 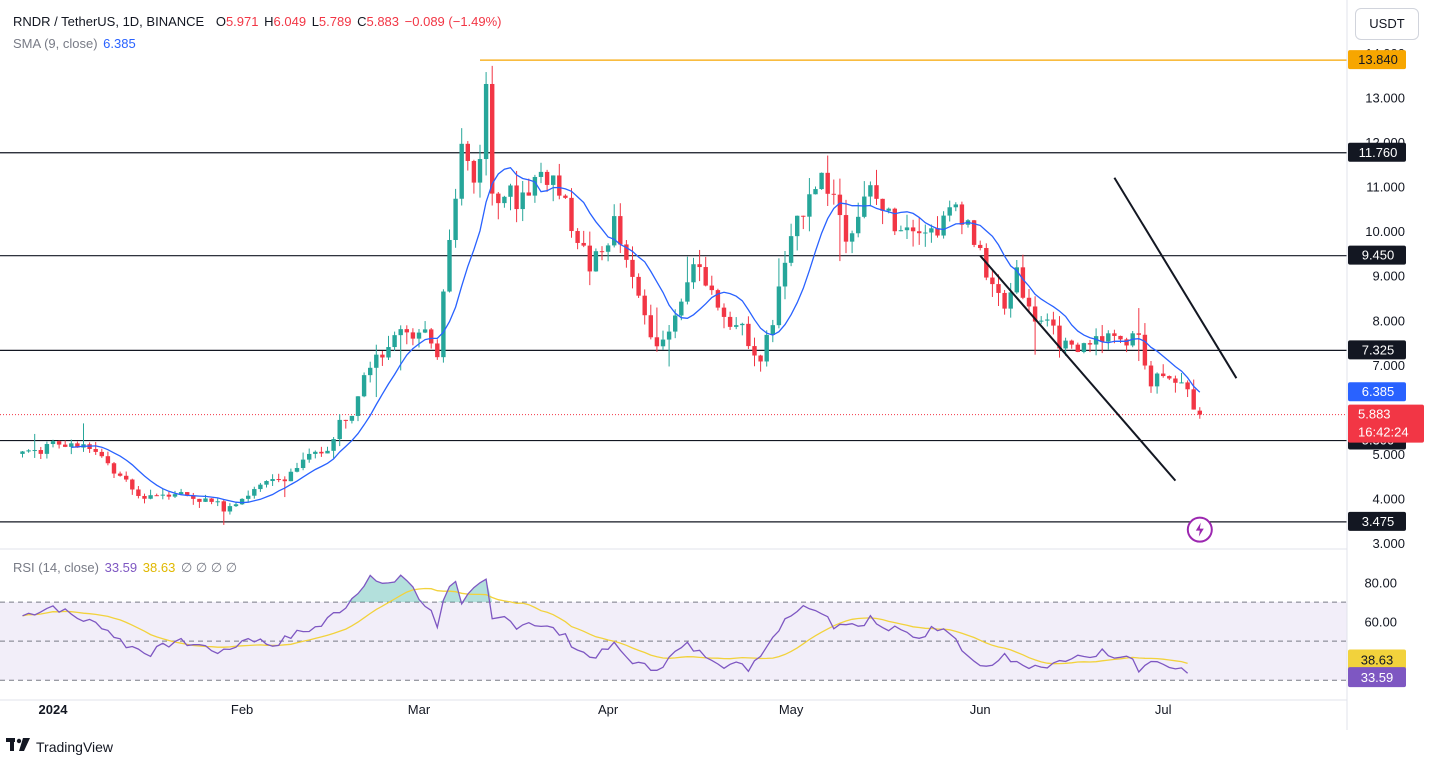 What do you see at coordinates (1378, 59) in the screenshot?
I see `level-price-tag-text: 13.840` at bounding box center [1378, 59].